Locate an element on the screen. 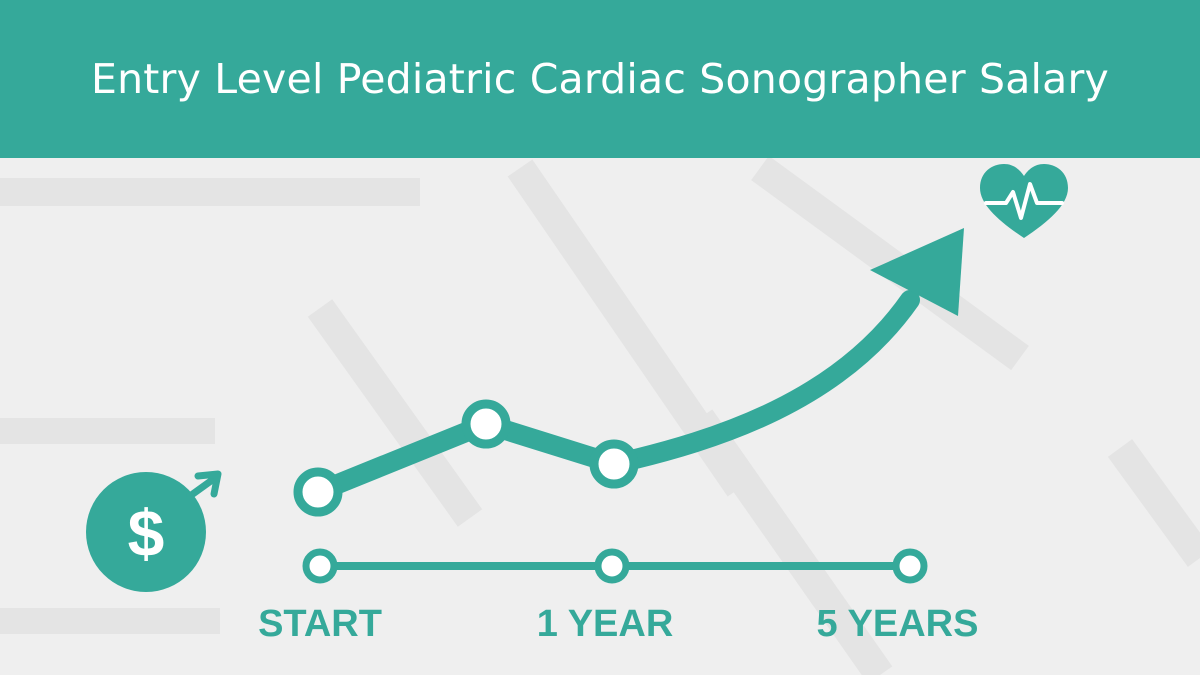  dollar-coin-icon: $ is located at coordinates (154, 531).